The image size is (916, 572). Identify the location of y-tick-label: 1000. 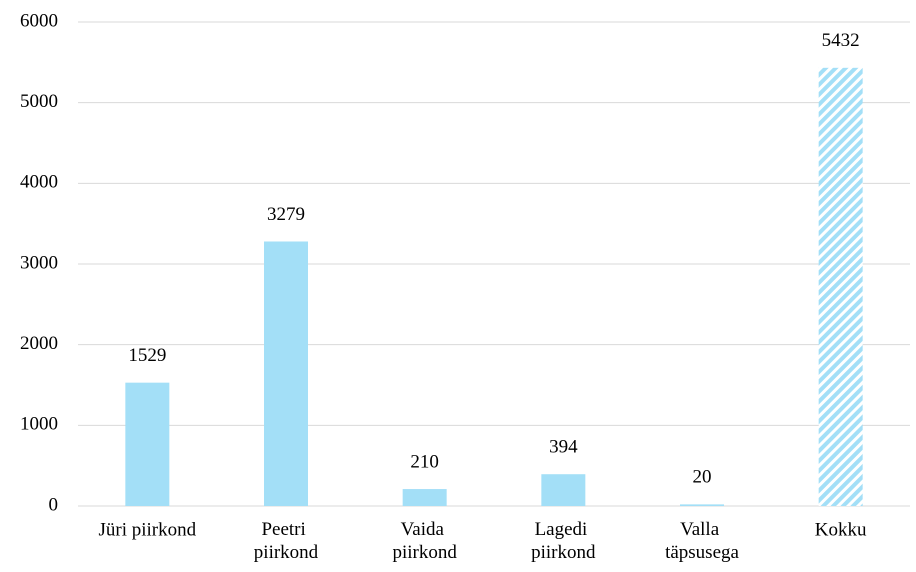
(39, 424).